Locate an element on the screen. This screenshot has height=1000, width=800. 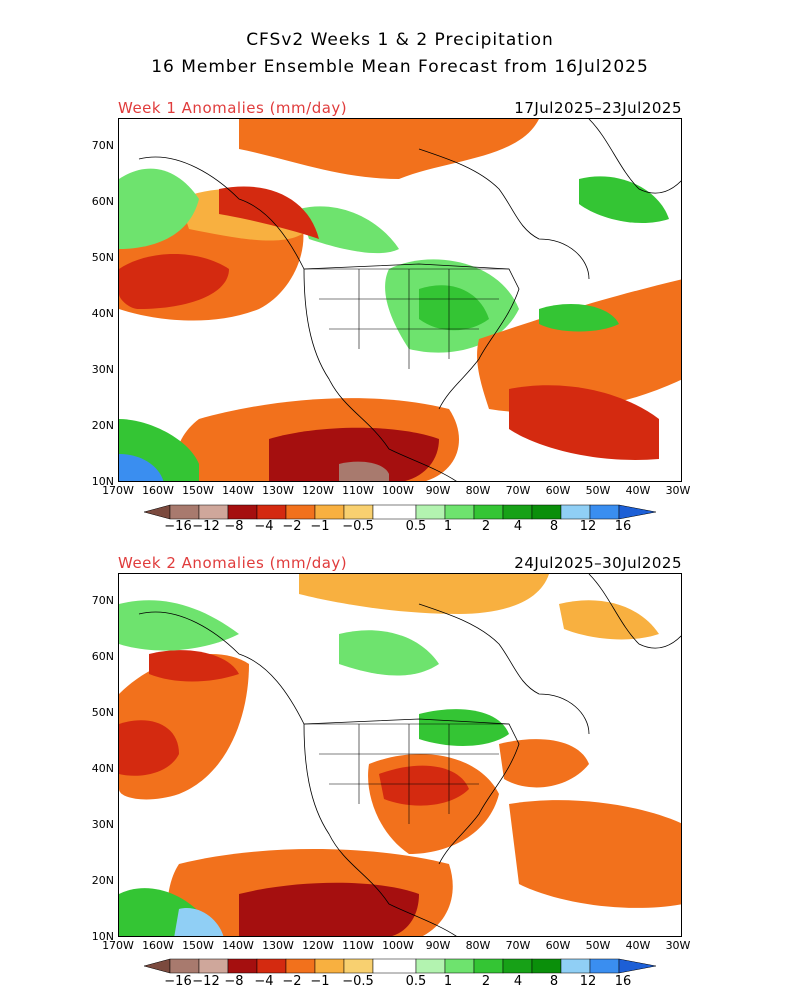
lon-label-140w: 140W is located at coordinates (238, 490).